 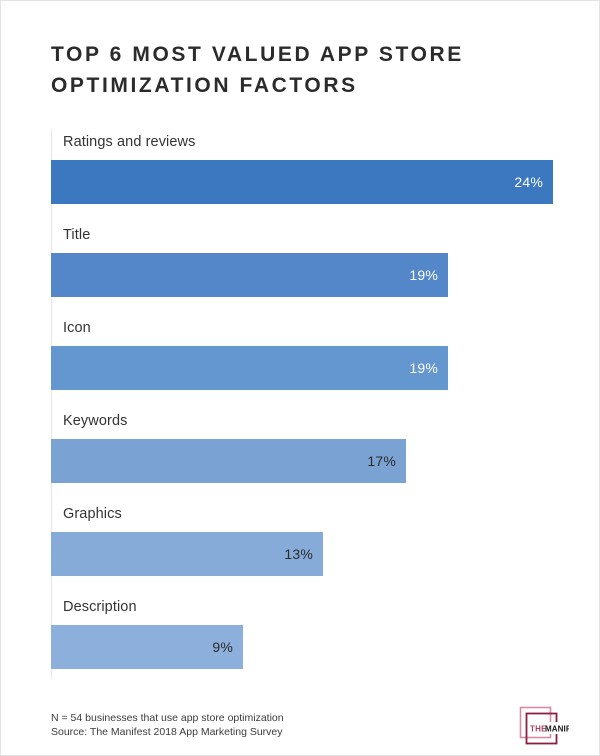 I want to click on logo-text-the: THE, so click(x=538, y=729).